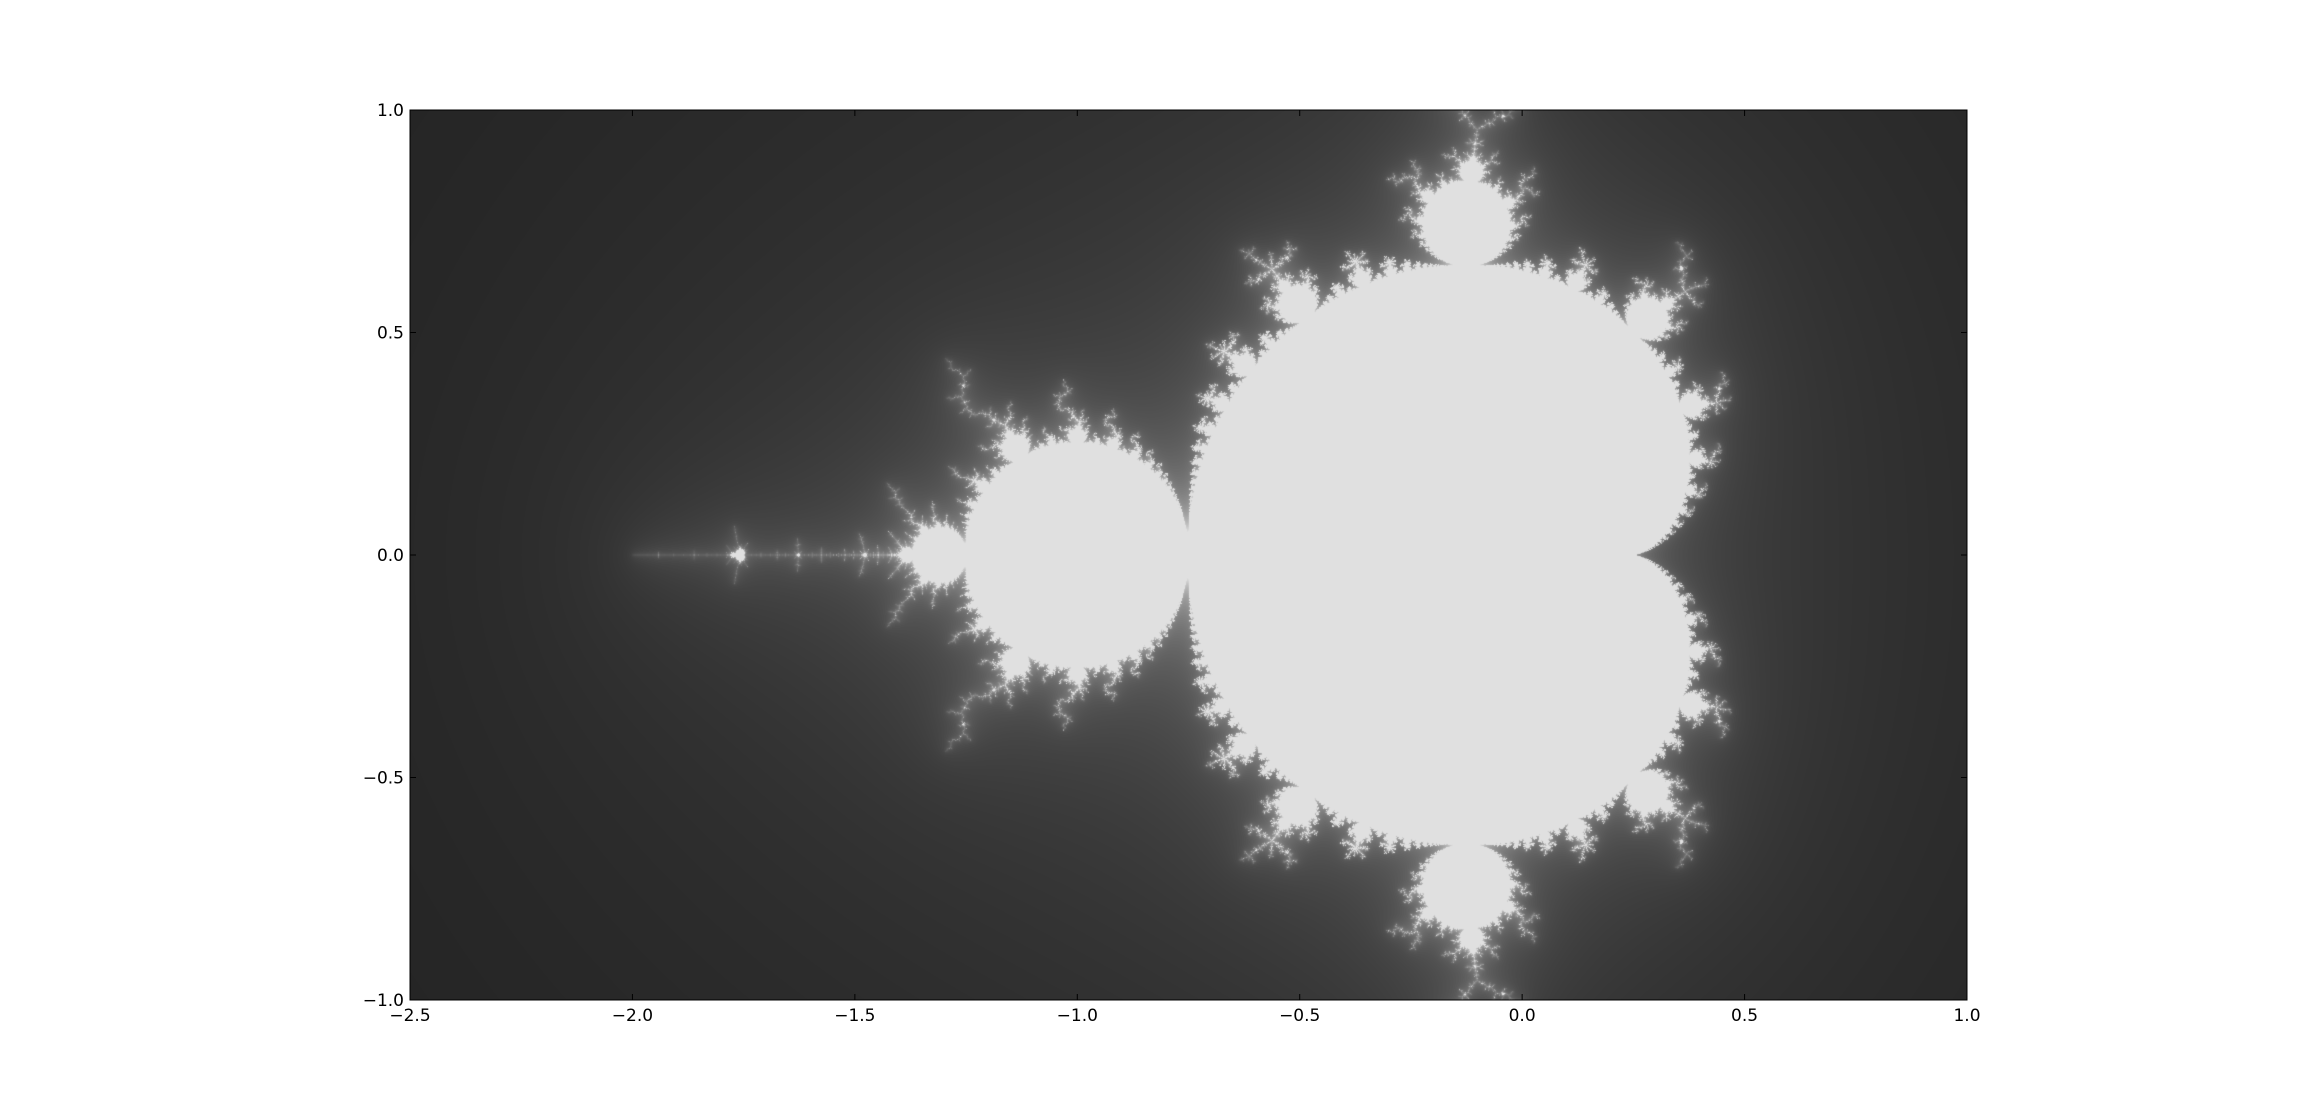  What do you see at coordinates (383, 779) in the screenshot?
I see `y-tick-label: −0.5` at bounding box center [383, 779].